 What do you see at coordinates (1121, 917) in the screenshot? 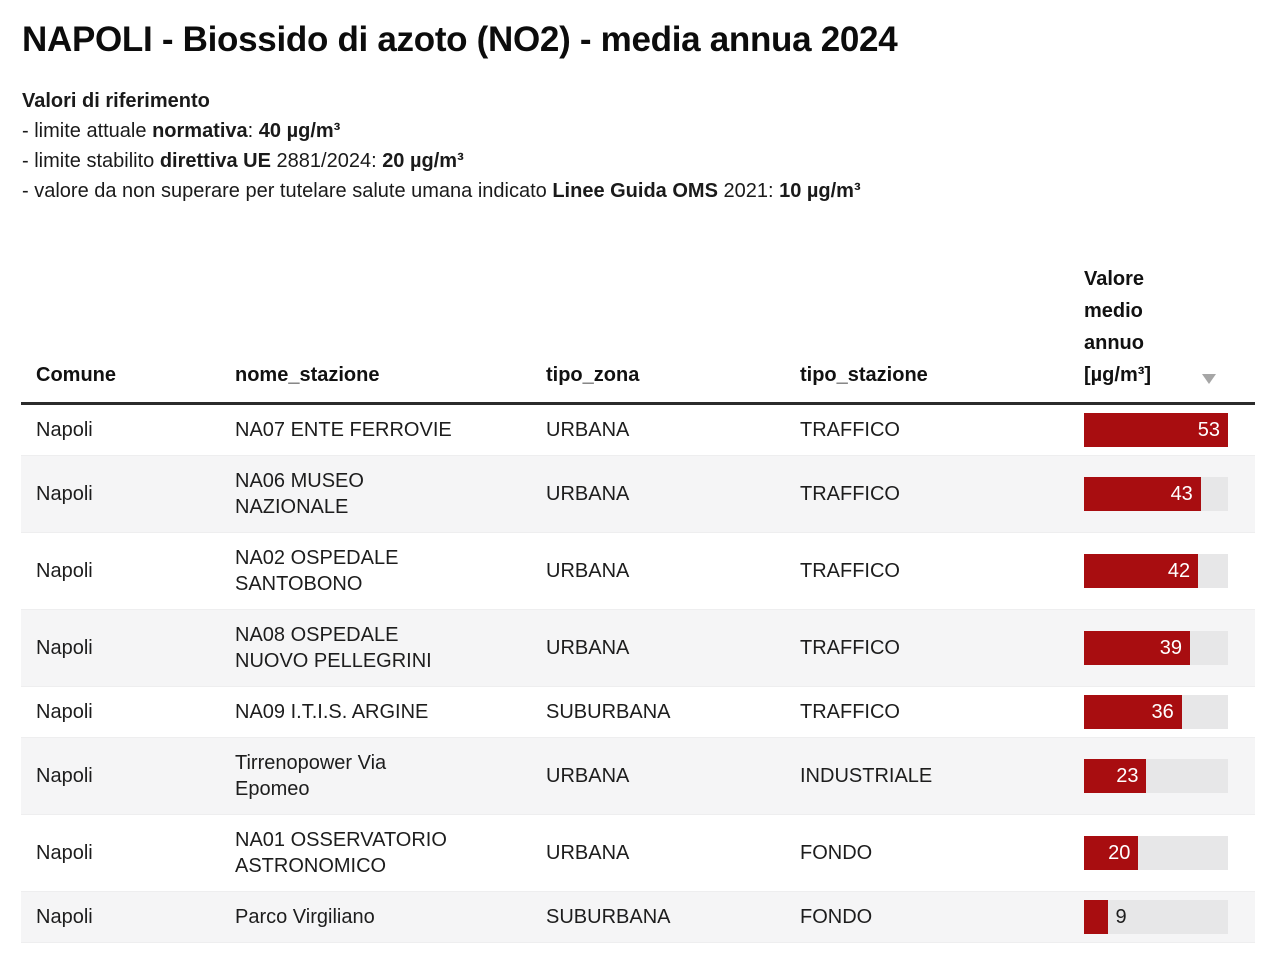
I see `value-label: 9` at bounding box center [1121, 917].